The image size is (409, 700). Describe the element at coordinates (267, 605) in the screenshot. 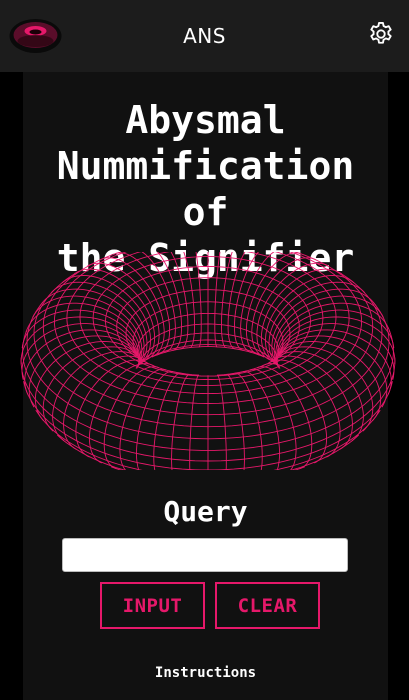

I see `clear-button: CLEAR` at that location.